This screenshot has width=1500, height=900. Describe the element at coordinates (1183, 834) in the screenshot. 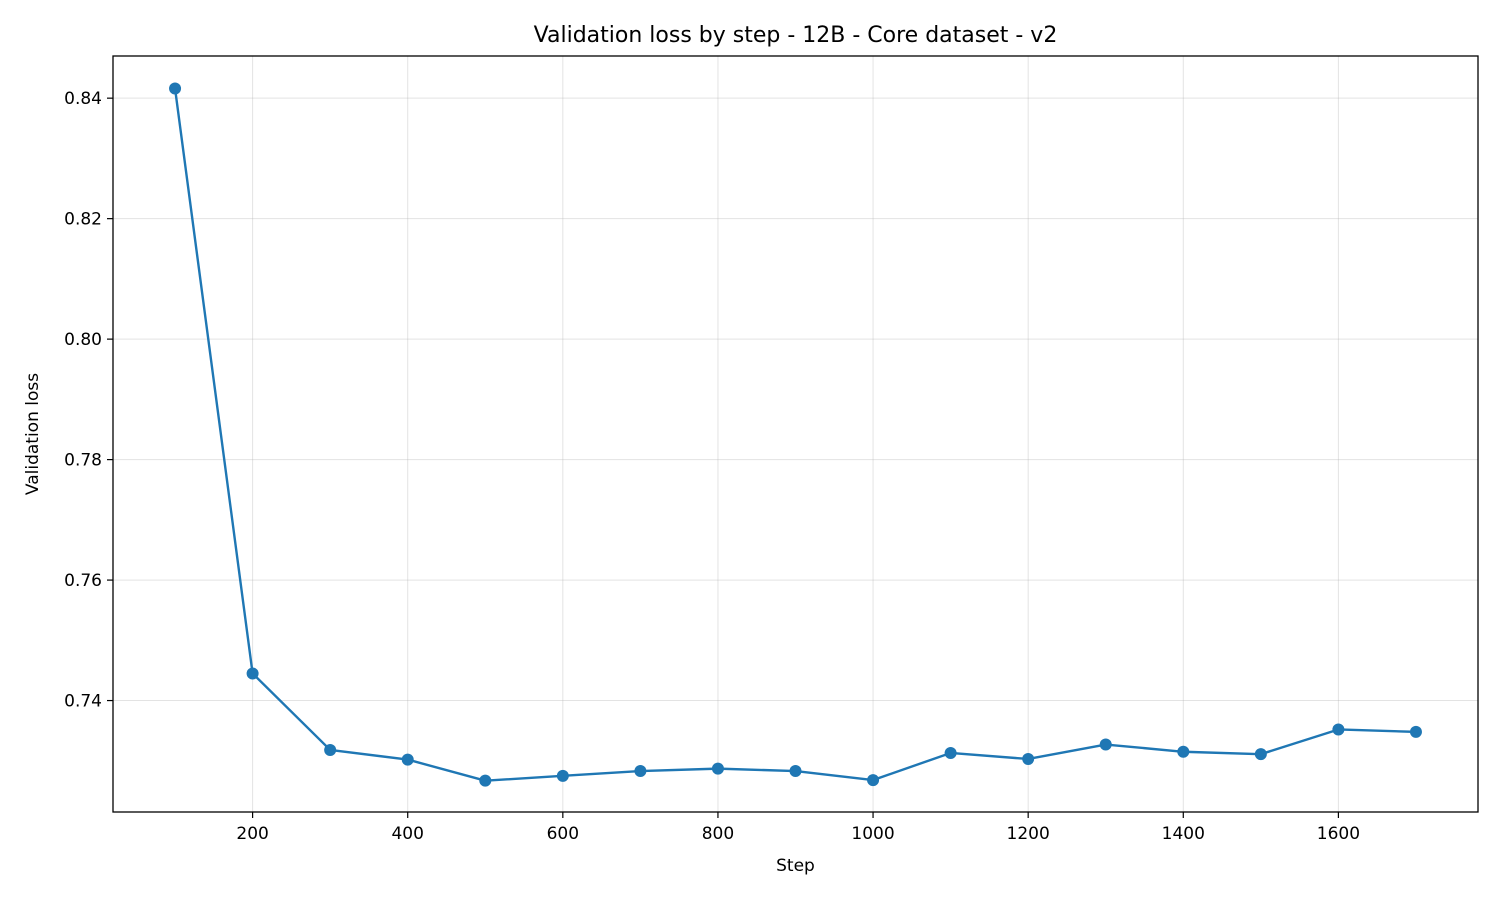

I see `x-tick-label: 1400` at that location.